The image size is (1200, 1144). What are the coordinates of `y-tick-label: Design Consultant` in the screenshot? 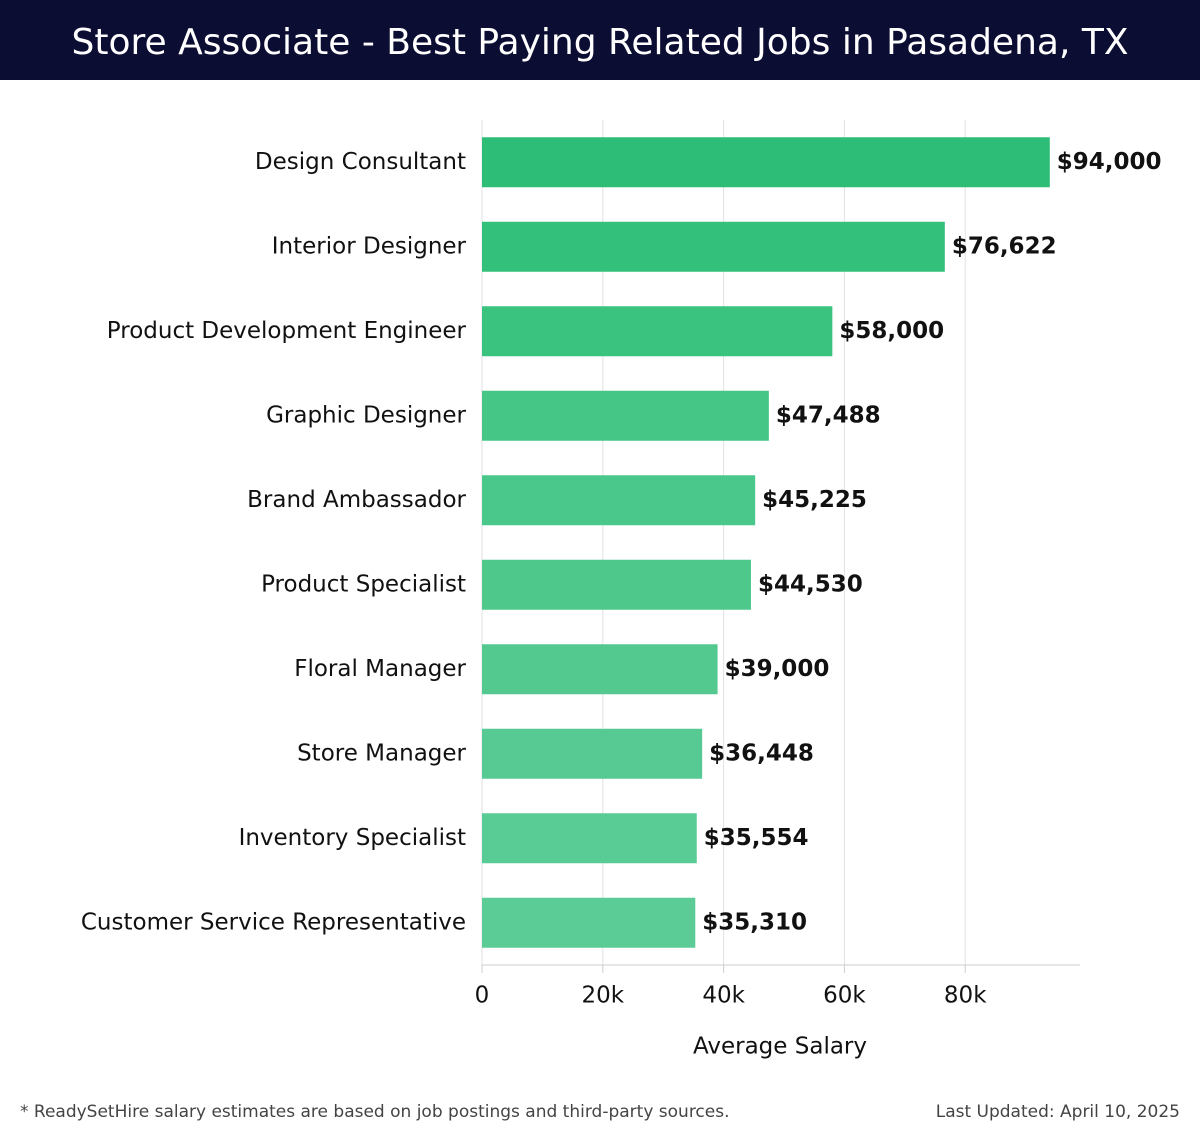 It's located at (360, 162).